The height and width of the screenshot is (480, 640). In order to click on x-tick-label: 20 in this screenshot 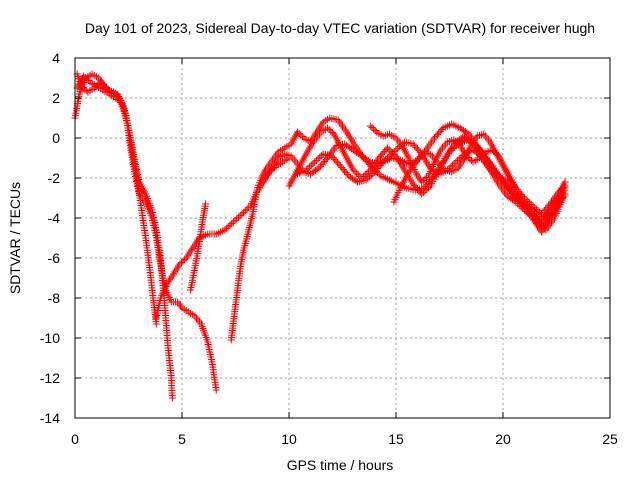, I will do `click(503, 439)`.